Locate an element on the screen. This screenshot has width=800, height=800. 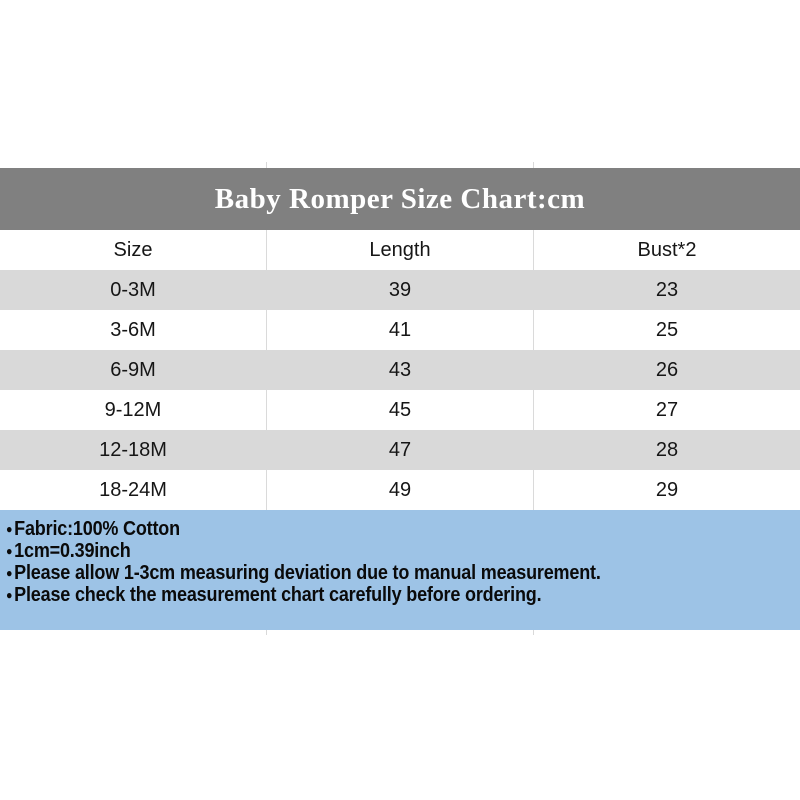
bust-cell: 29 is located at coordinates (667, 489).